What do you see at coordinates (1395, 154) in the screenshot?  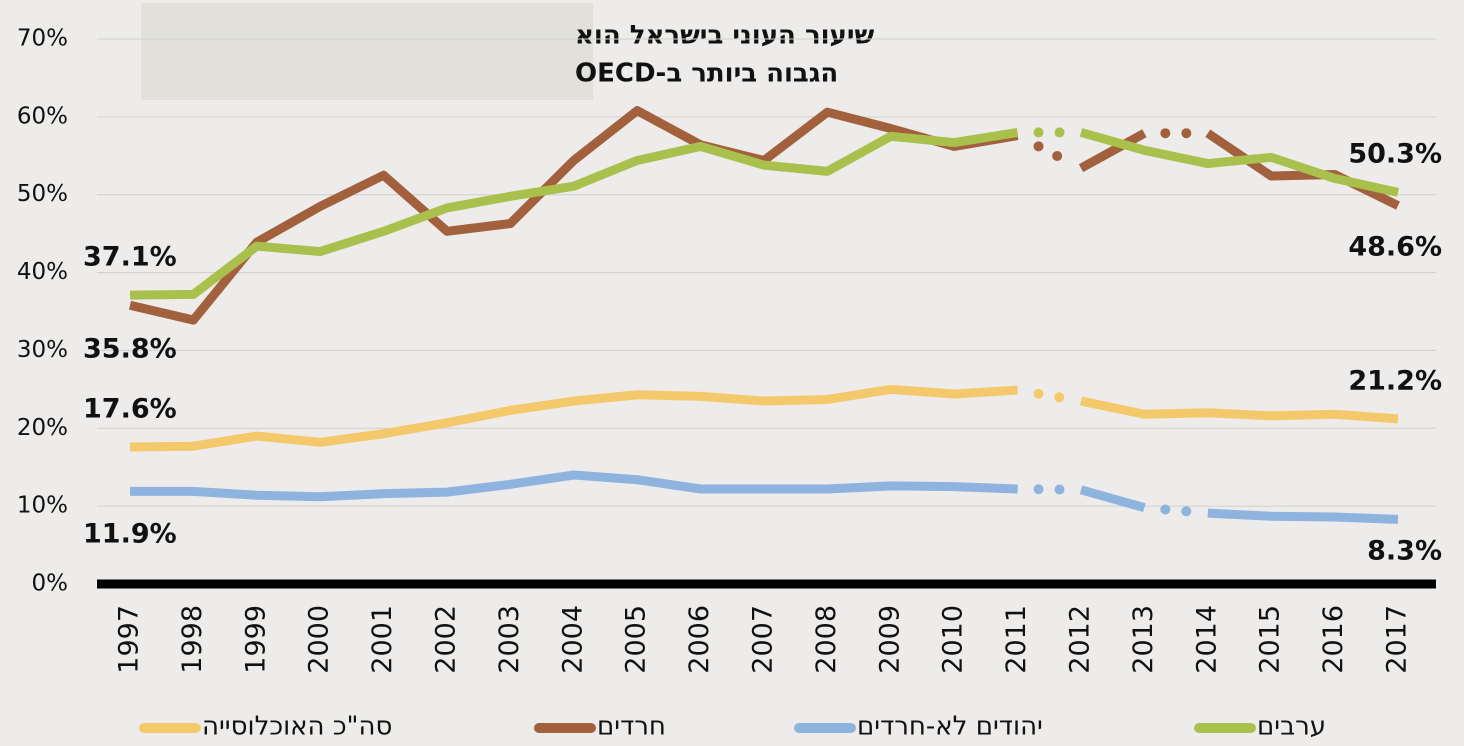 I see `data-label: 50.3%` at bounding box center [1395, 154].